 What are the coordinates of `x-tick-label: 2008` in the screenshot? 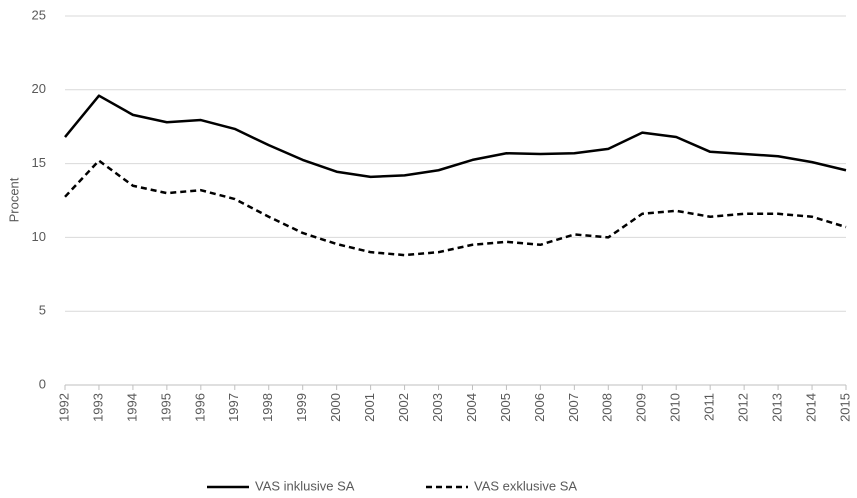 It's located at (607, 407).